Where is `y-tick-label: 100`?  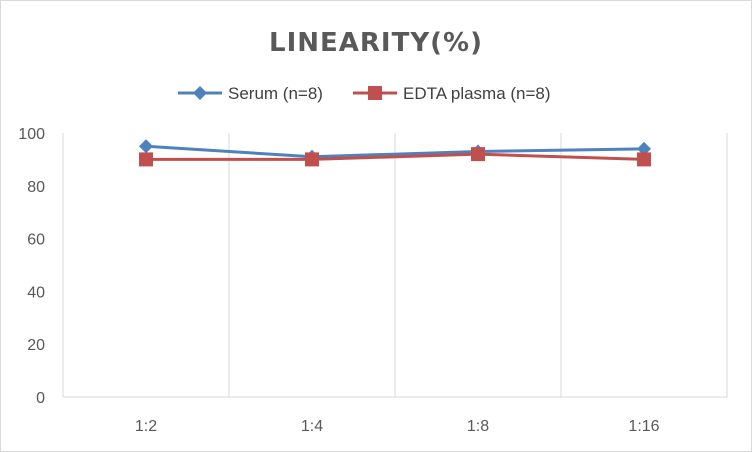 y-tick-label: 100 is located at coordinates (31, 134).